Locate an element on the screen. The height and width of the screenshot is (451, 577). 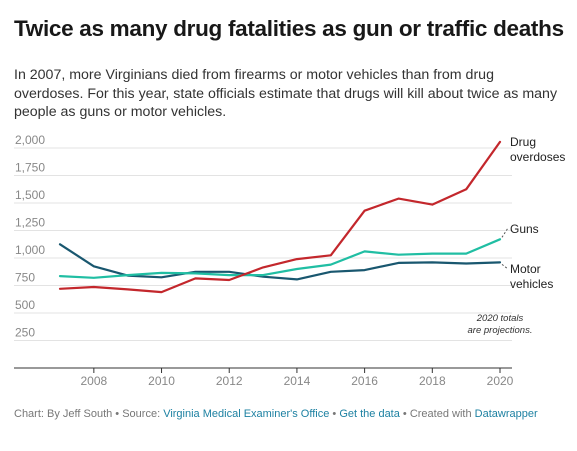
annotation-text: are projections. is located at coordinates (500, 330).